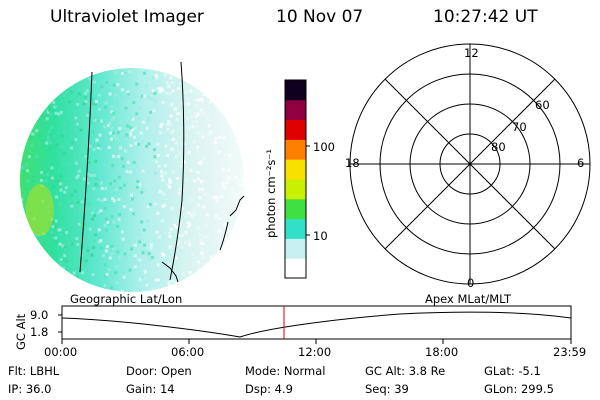 This screenshot has height=400, width=600. I want to click on gc-alt-tick: 1.8, so click(39, 332).